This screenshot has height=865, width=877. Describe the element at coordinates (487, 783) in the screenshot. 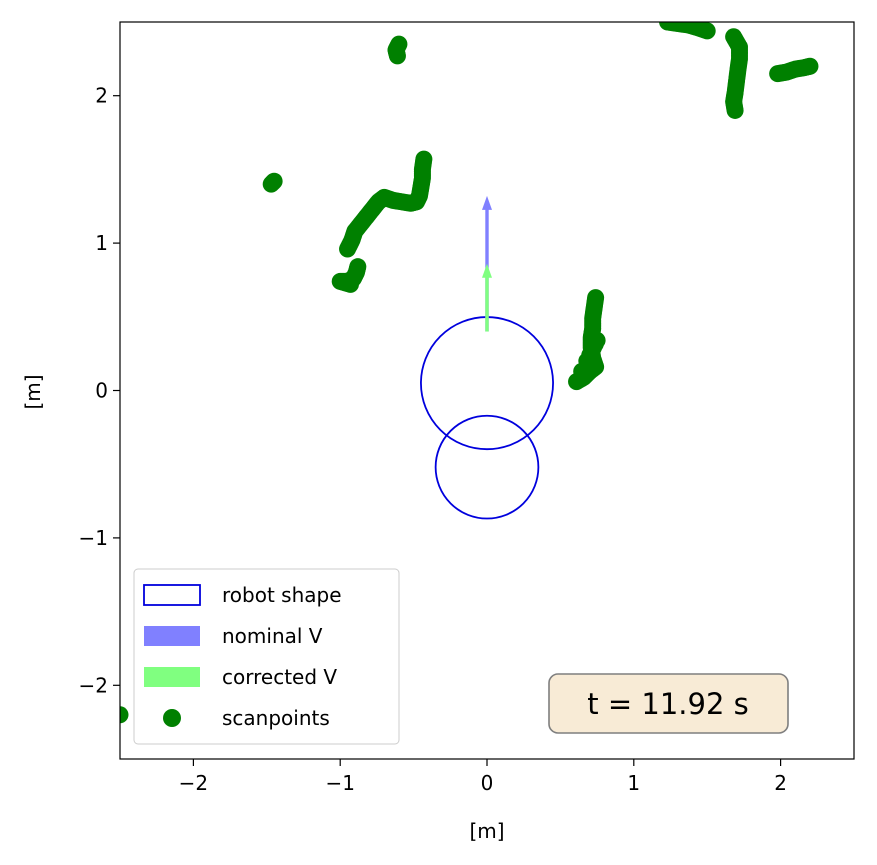

I see `x-tick-label: 0` at that location.